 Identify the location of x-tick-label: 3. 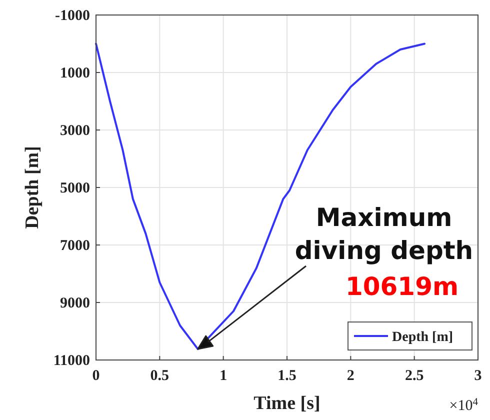
(478, 376).